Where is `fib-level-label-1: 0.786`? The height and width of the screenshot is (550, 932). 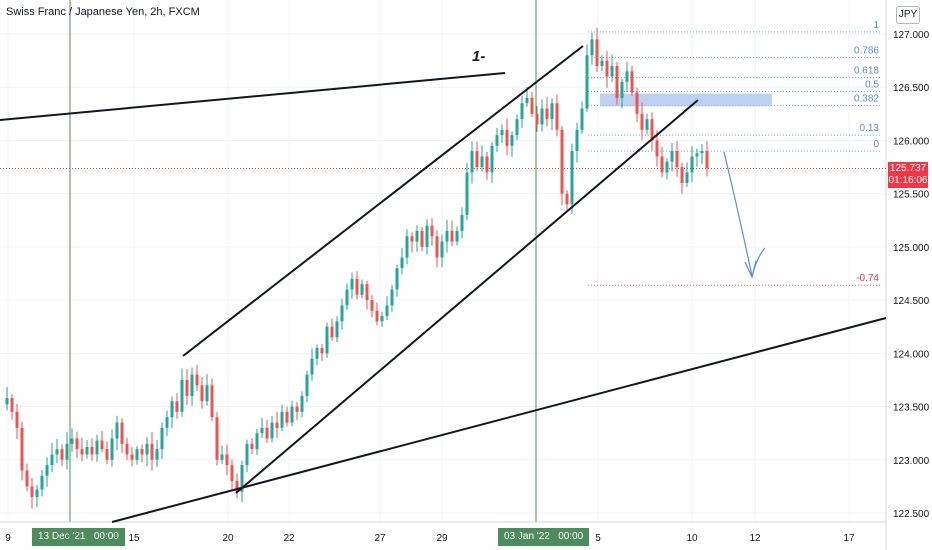 fib-level-label-1: 0.786 is located at coordinates (866, 50).